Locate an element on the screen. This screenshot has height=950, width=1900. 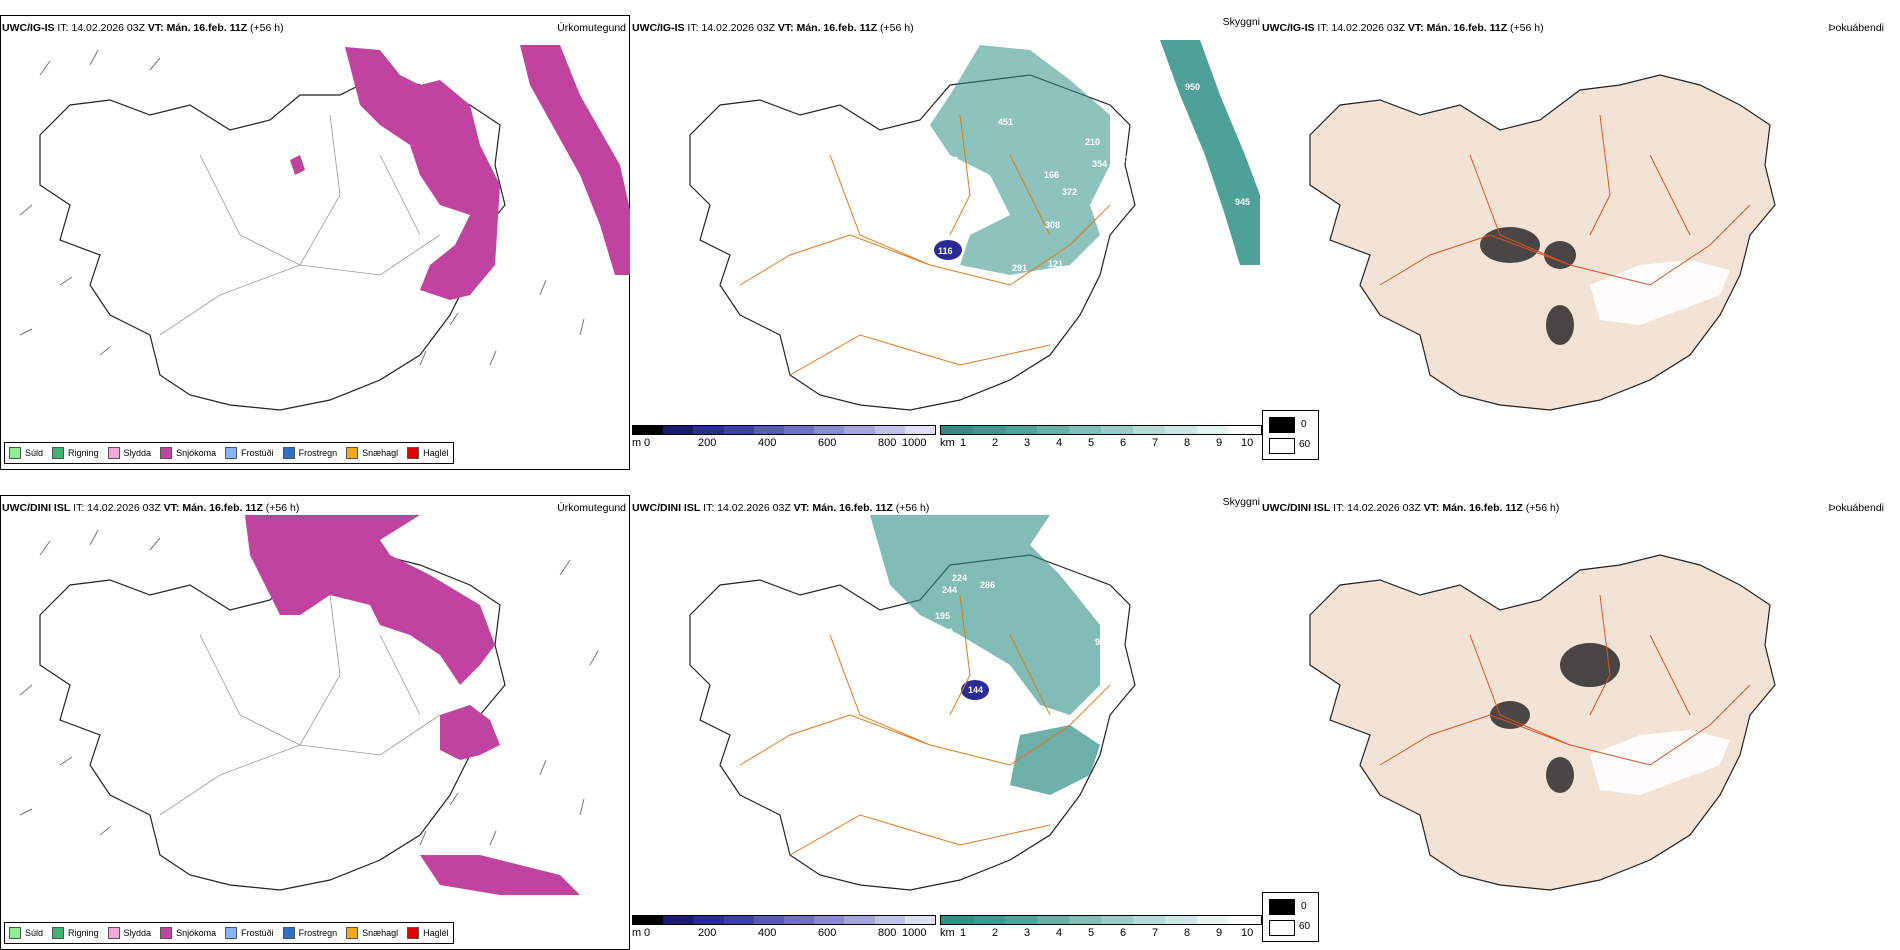
vis-value-label: 166 is located at coordinates (1051, 175).